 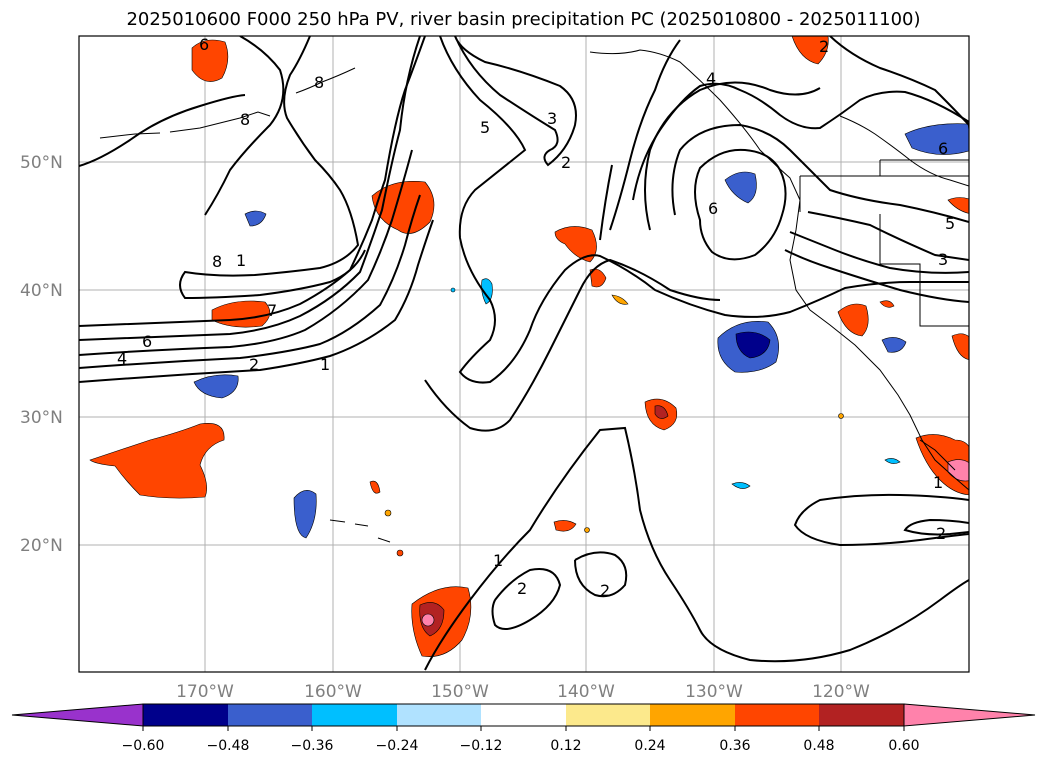 I want to click on colorbar-tick: 0.60, so click(x=903, y=746).